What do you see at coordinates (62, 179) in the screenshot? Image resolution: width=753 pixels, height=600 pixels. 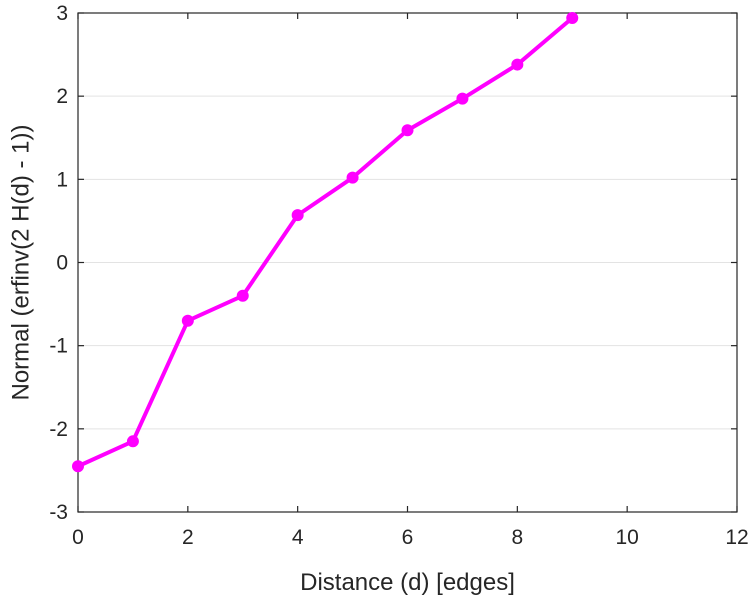 I see `y-tick-label: 1` at bounding box center [62, 179].